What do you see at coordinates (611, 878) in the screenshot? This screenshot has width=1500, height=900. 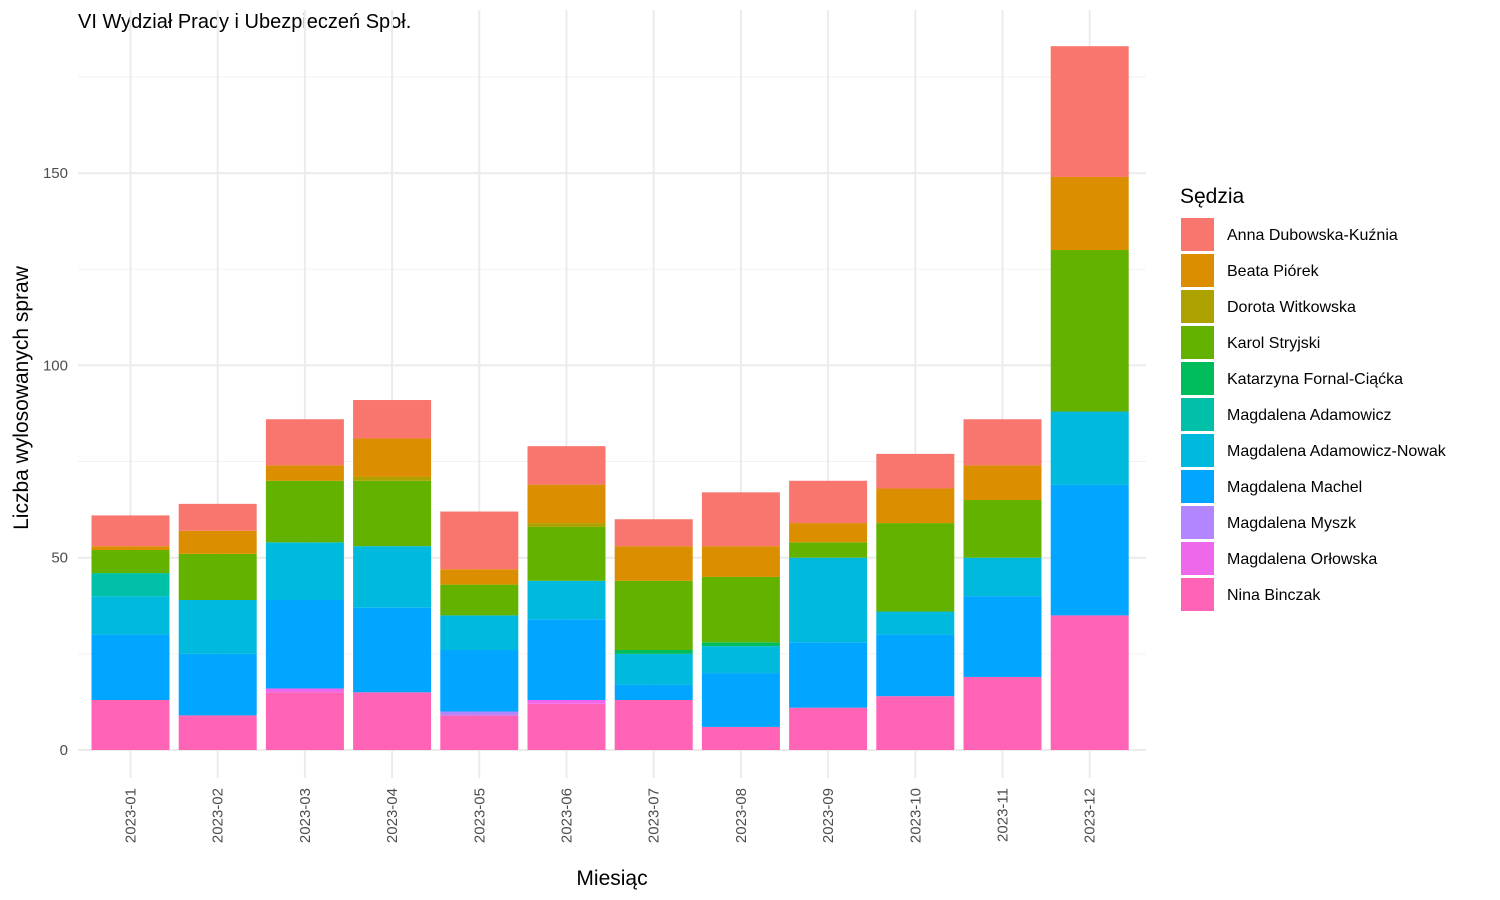 I see `x-axis-title: Miesiąc` at bounding box center [611, 878].